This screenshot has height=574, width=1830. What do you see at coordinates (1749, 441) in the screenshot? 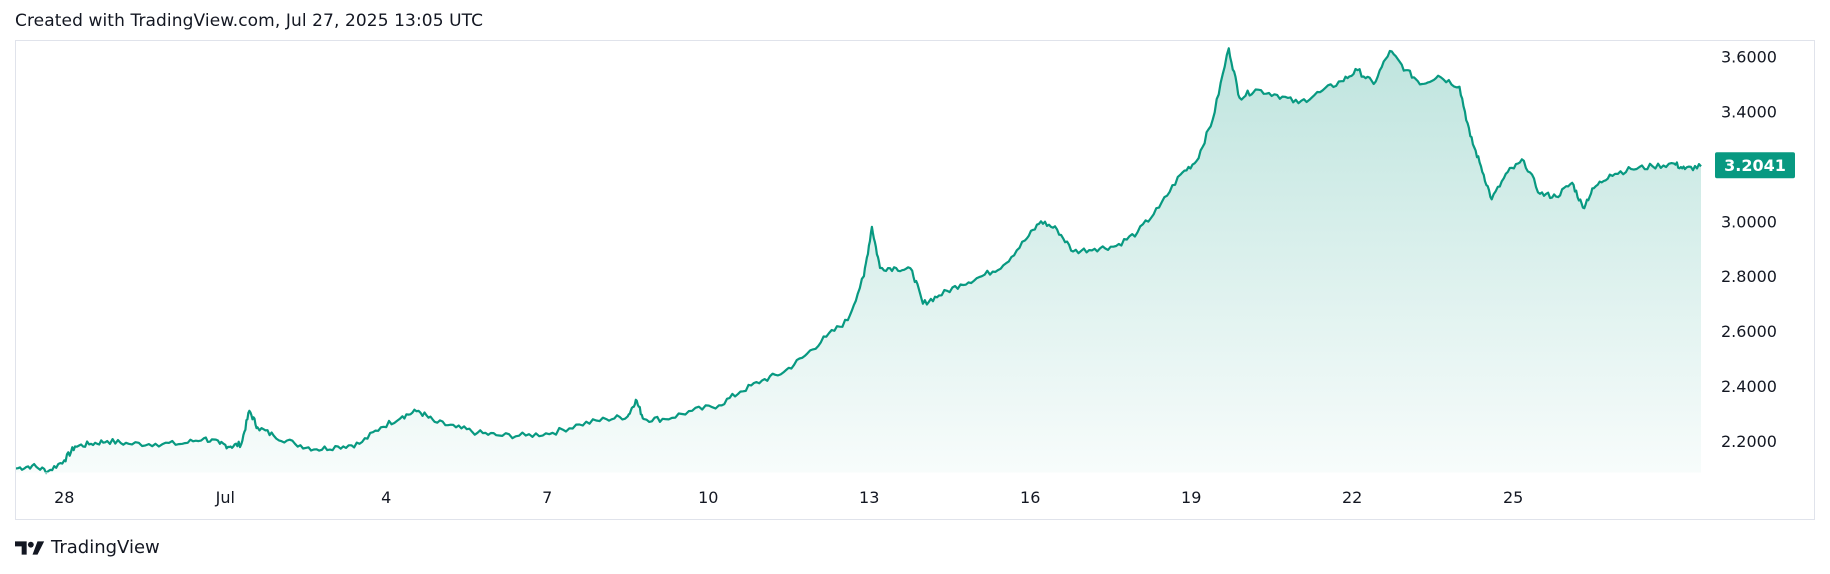
I see `y-tick-label: 2.2000` at bounding box center [1749, 441].